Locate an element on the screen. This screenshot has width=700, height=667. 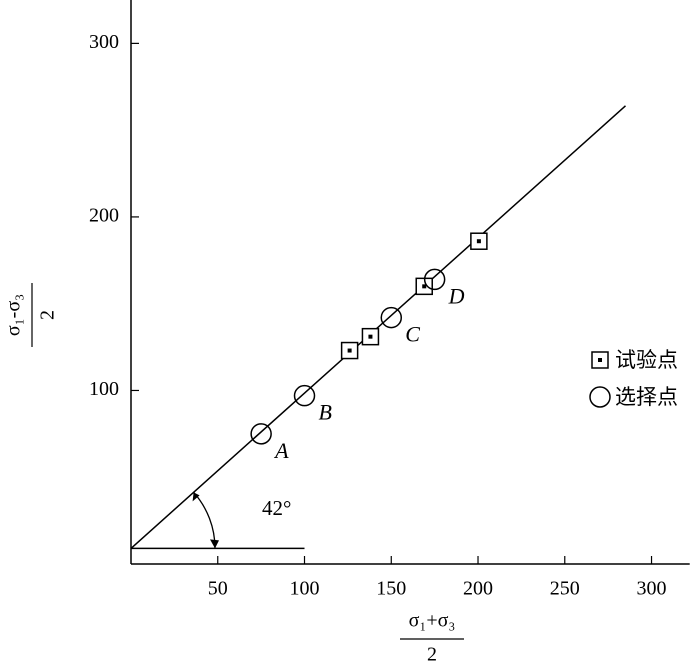
legend-label: 选择点 is located at coordinates (646, 397).